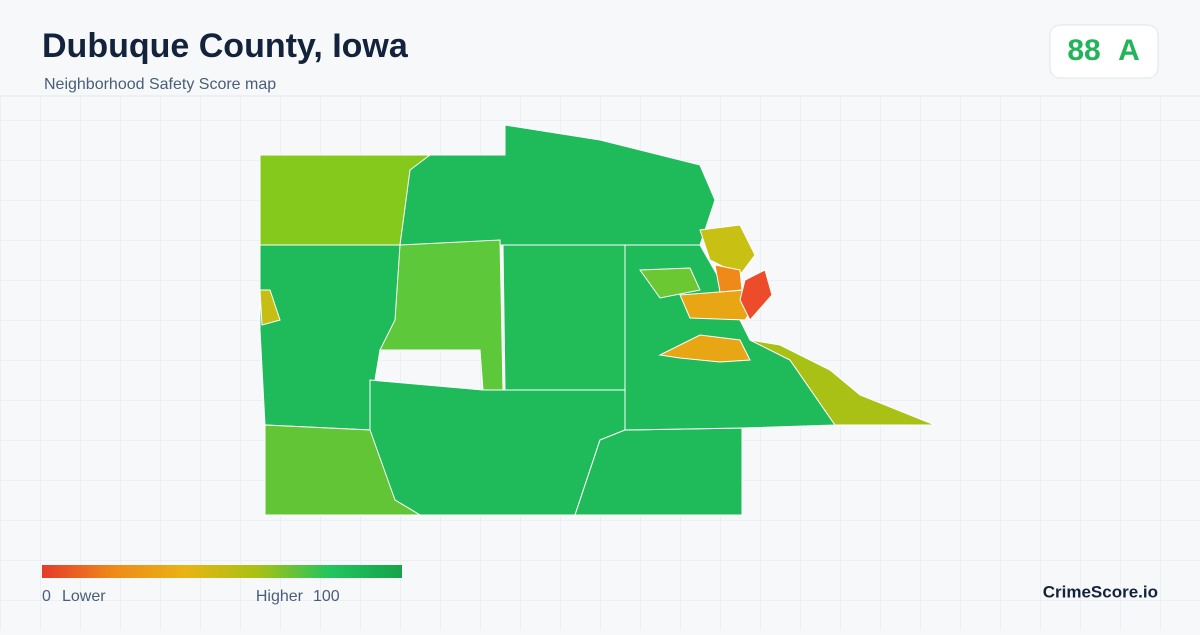 Image resolution: width=1200 pixels, height=635 pixels. Describe the element at coordinates (1104, 51) in the screenshot. I see `score-badge` at that location.